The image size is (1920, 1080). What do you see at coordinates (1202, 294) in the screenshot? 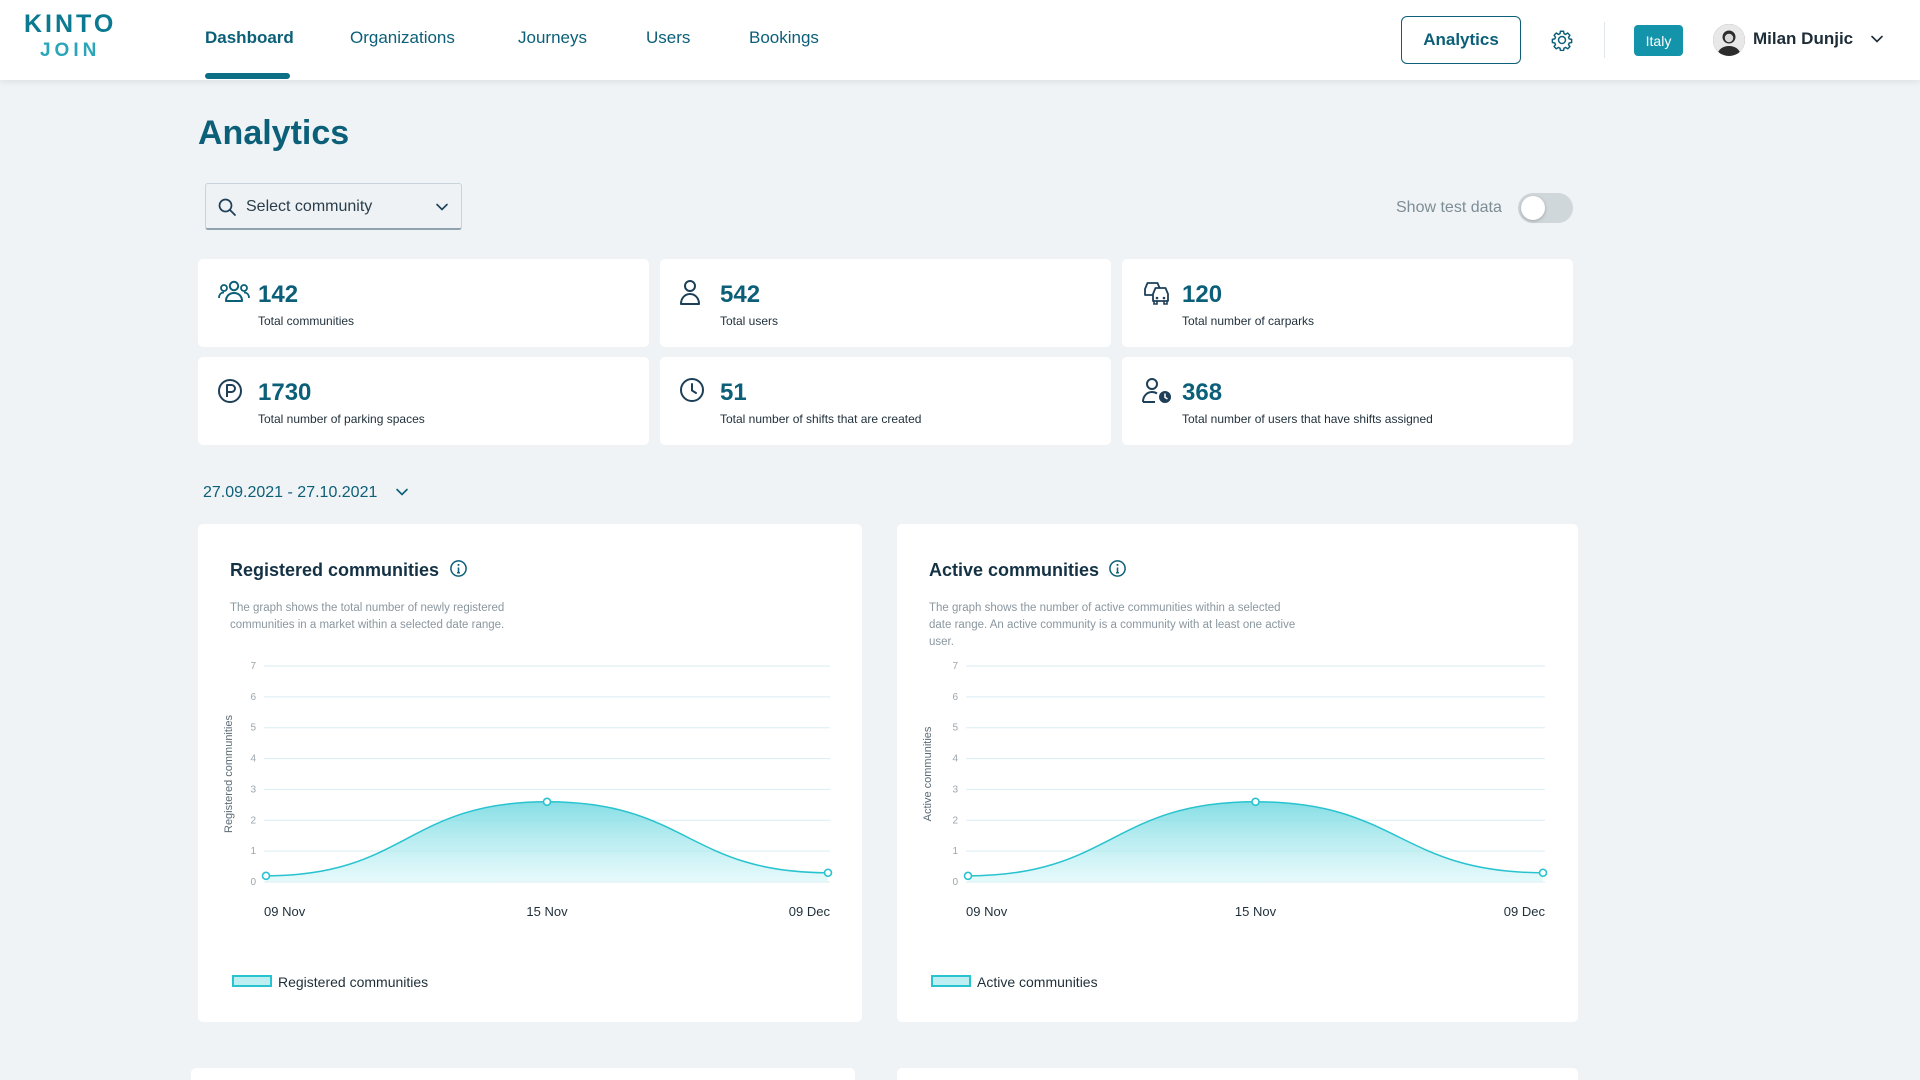
I see `stat-value: 120` at bounding box center [1202, 294].